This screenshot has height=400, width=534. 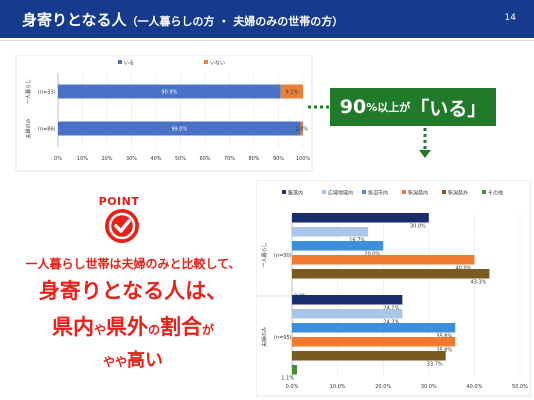 I want to click on category2-n-1: (n=95), so click(x=283, y=338).